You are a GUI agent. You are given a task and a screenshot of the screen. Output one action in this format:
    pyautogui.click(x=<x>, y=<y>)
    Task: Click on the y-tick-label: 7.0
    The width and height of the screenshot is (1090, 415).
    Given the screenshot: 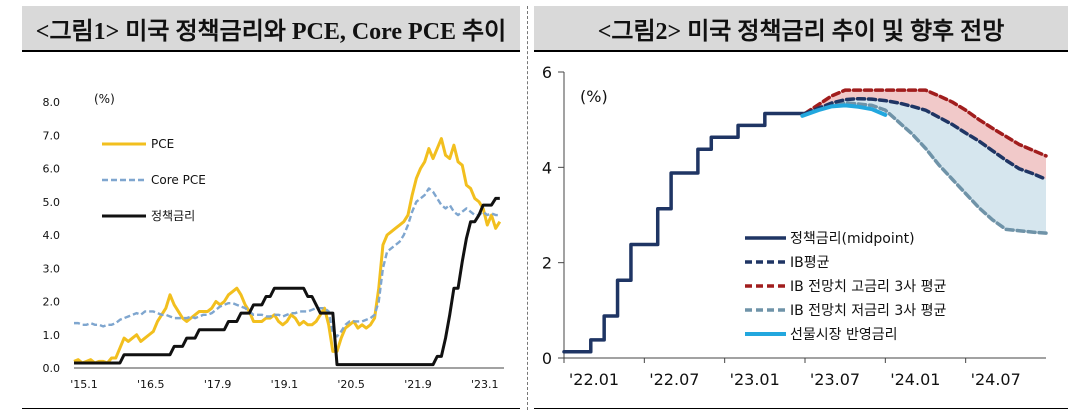 What is the action you would take?
    pyautogui.click(x=52, y=135)
    